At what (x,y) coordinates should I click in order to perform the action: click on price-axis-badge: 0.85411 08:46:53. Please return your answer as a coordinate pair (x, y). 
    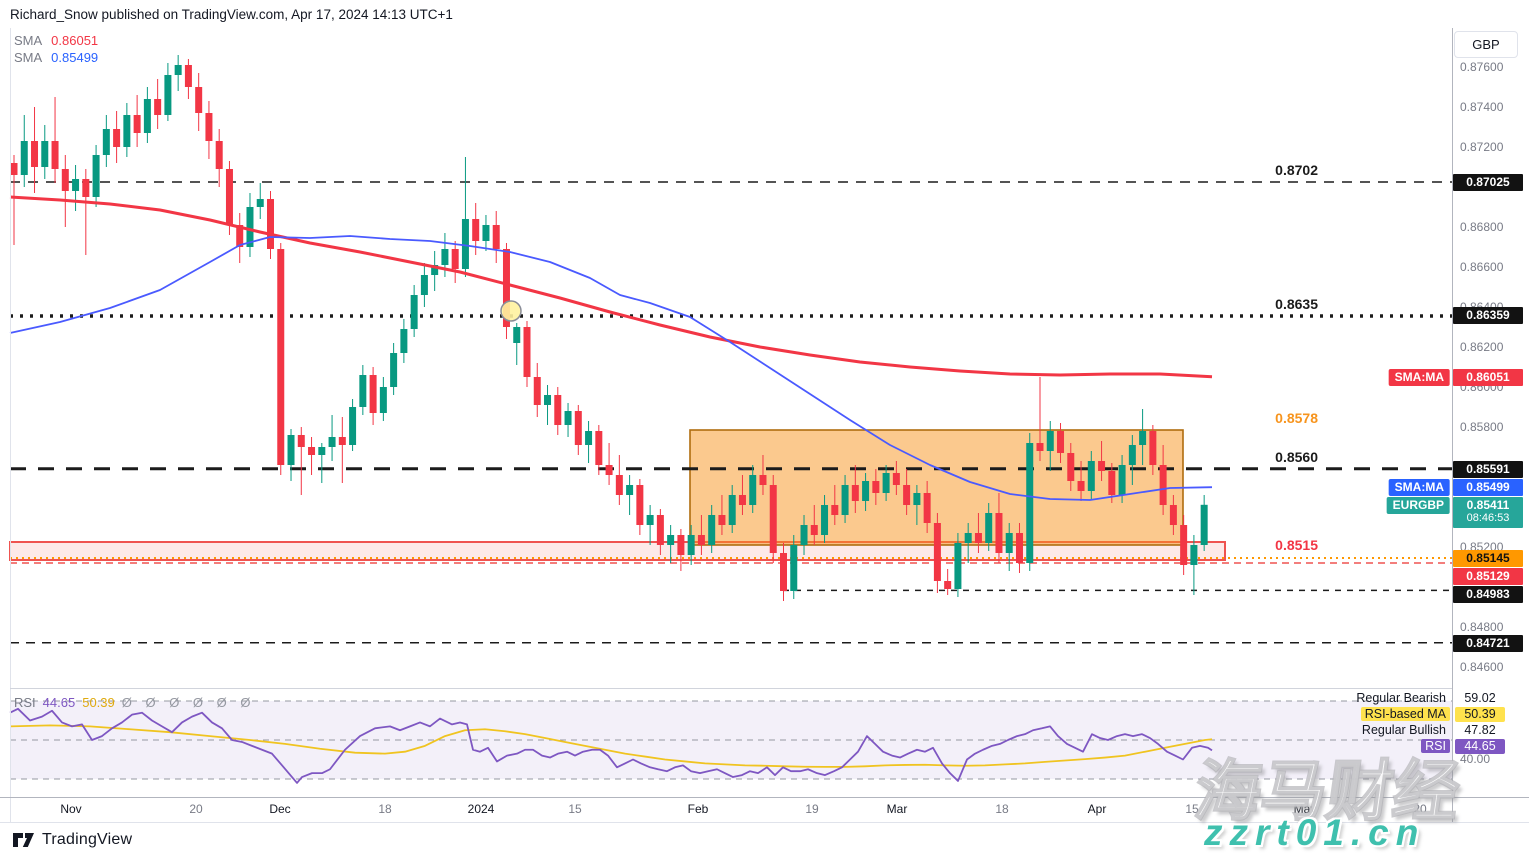
    Looking at the image, I should click on (1488, 513).